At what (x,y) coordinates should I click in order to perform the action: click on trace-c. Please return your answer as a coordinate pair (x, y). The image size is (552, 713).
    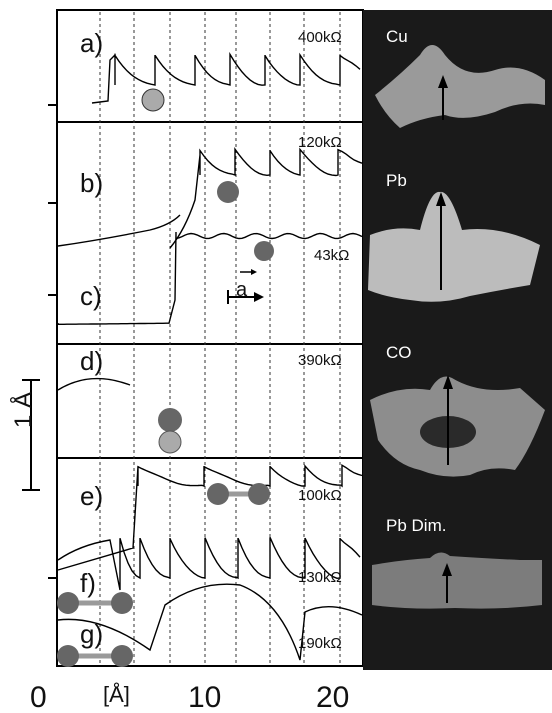
    Looking at the image, I should click on (210, 278).